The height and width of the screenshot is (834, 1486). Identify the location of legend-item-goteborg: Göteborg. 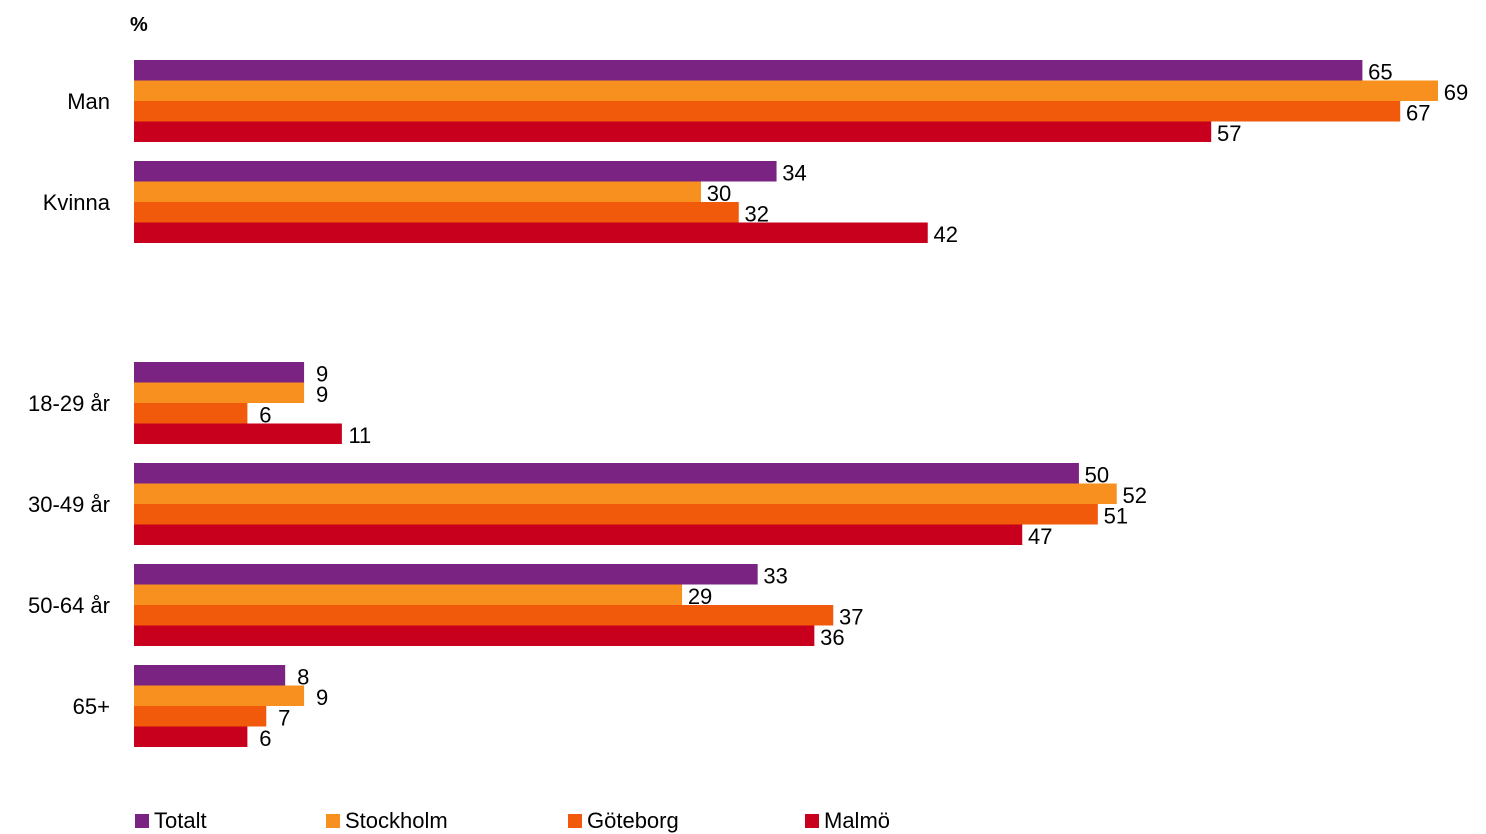
(623, 821).